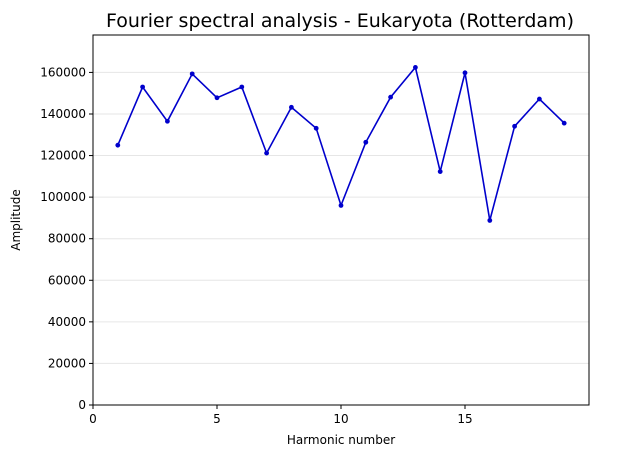 The image size is (641, 459). Describe the element at coordinates (281, 415) in the screenshot. I see `x-axis: 0 5 10 15` at that location.